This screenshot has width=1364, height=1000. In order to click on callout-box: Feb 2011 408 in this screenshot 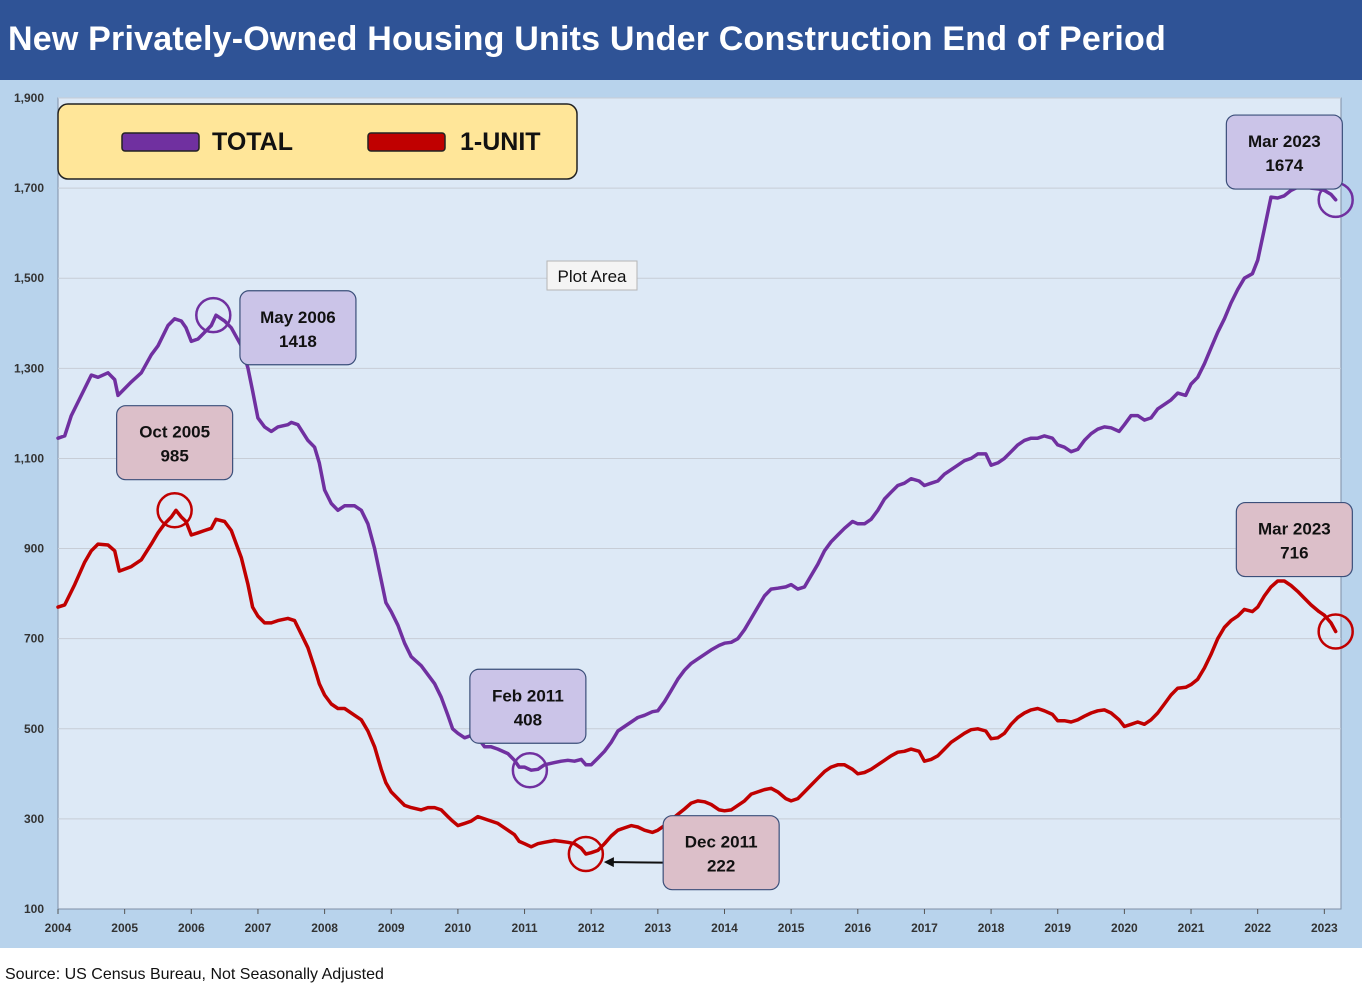, I will do `click(528, 706)`.